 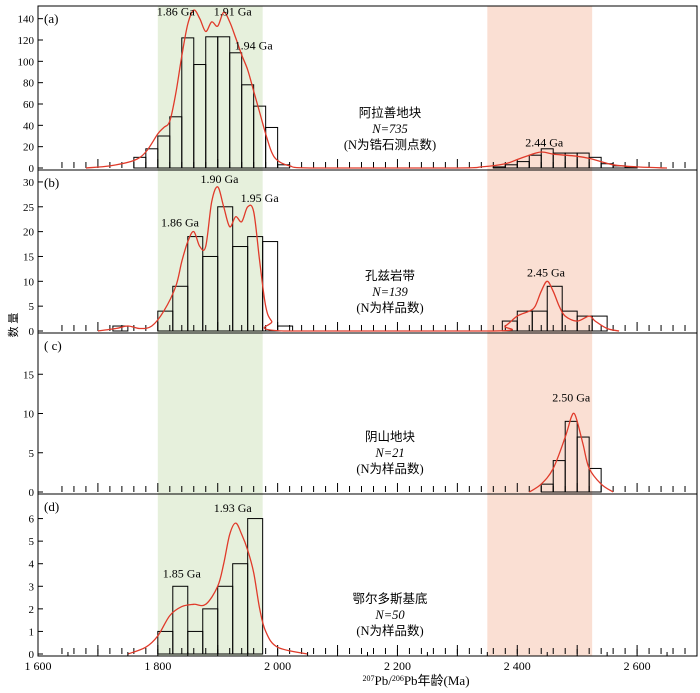 What do you see at coordinates (398, 678) in the screenshot?
I see `x-axis-label-sup2: 206` at bounding box center [398, 678].